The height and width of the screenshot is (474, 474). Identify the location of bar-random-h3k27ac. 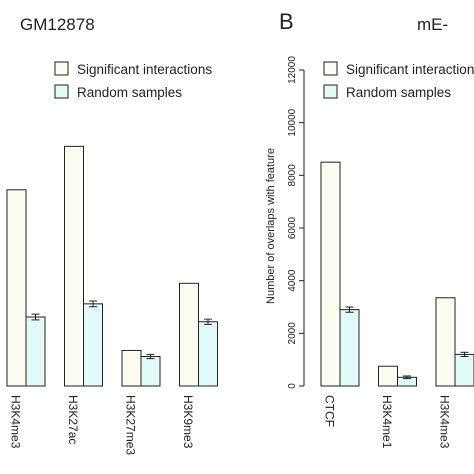
(93, 345).